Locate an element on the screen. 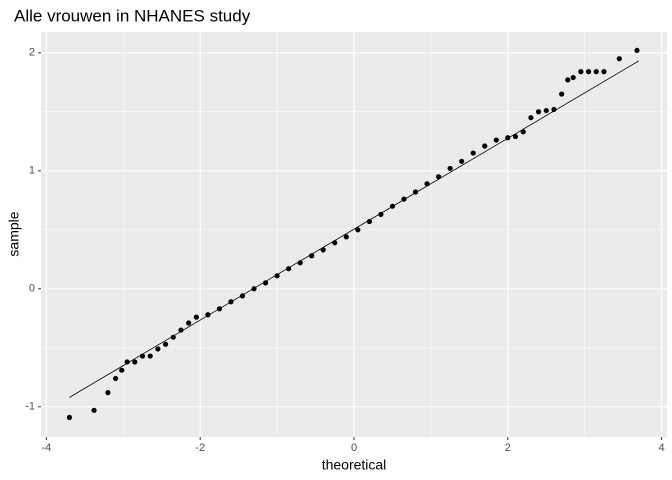 Image resolution: width=672 pixels, height=480 pixels. x-tick-label: 2 is located at coordinates (508, 448).